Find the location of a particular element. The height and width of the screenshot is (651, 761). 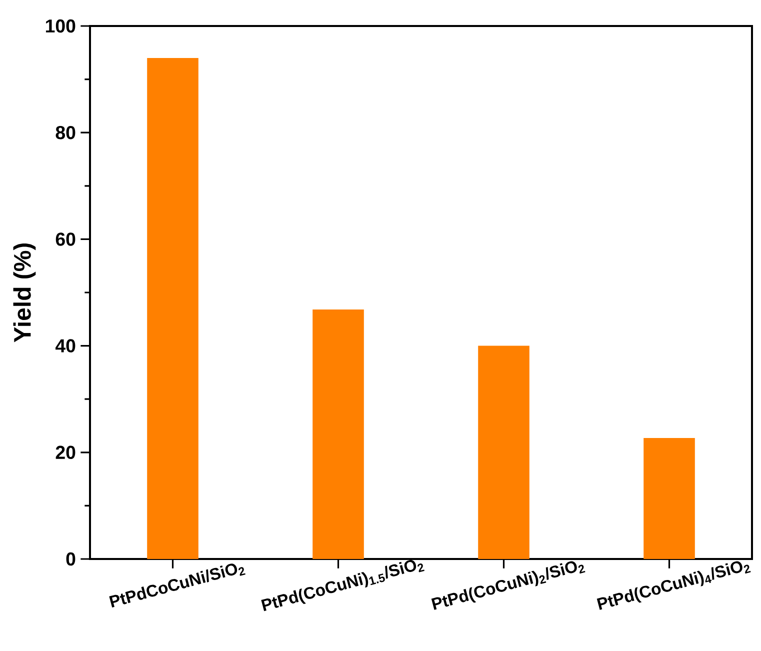

y-tick-label: 0 is located at coordinates (71, 559).